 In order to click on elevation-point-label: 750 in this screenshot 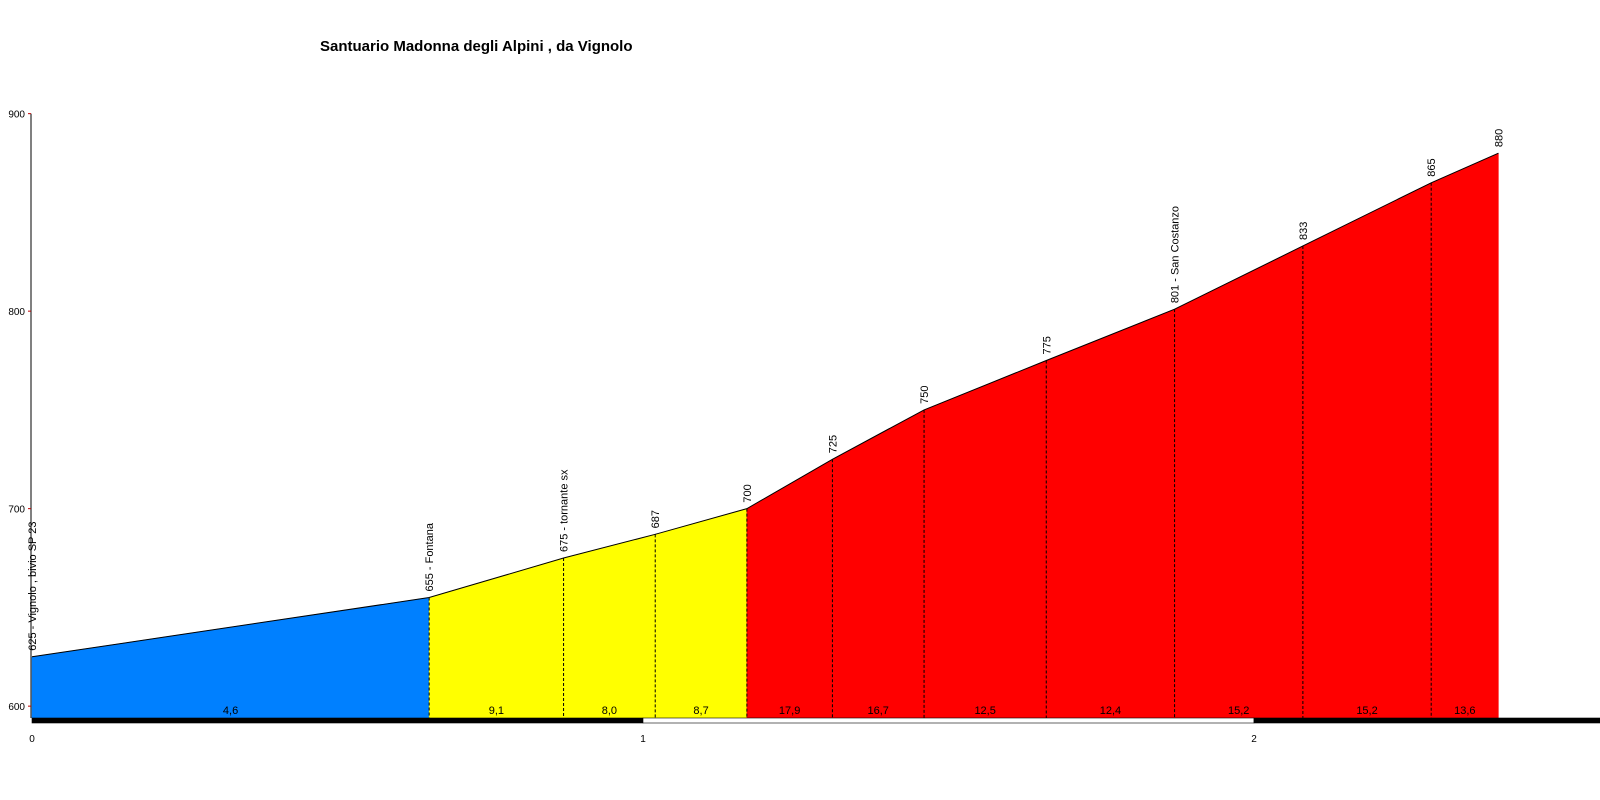, I will do `click(925, 395)`.